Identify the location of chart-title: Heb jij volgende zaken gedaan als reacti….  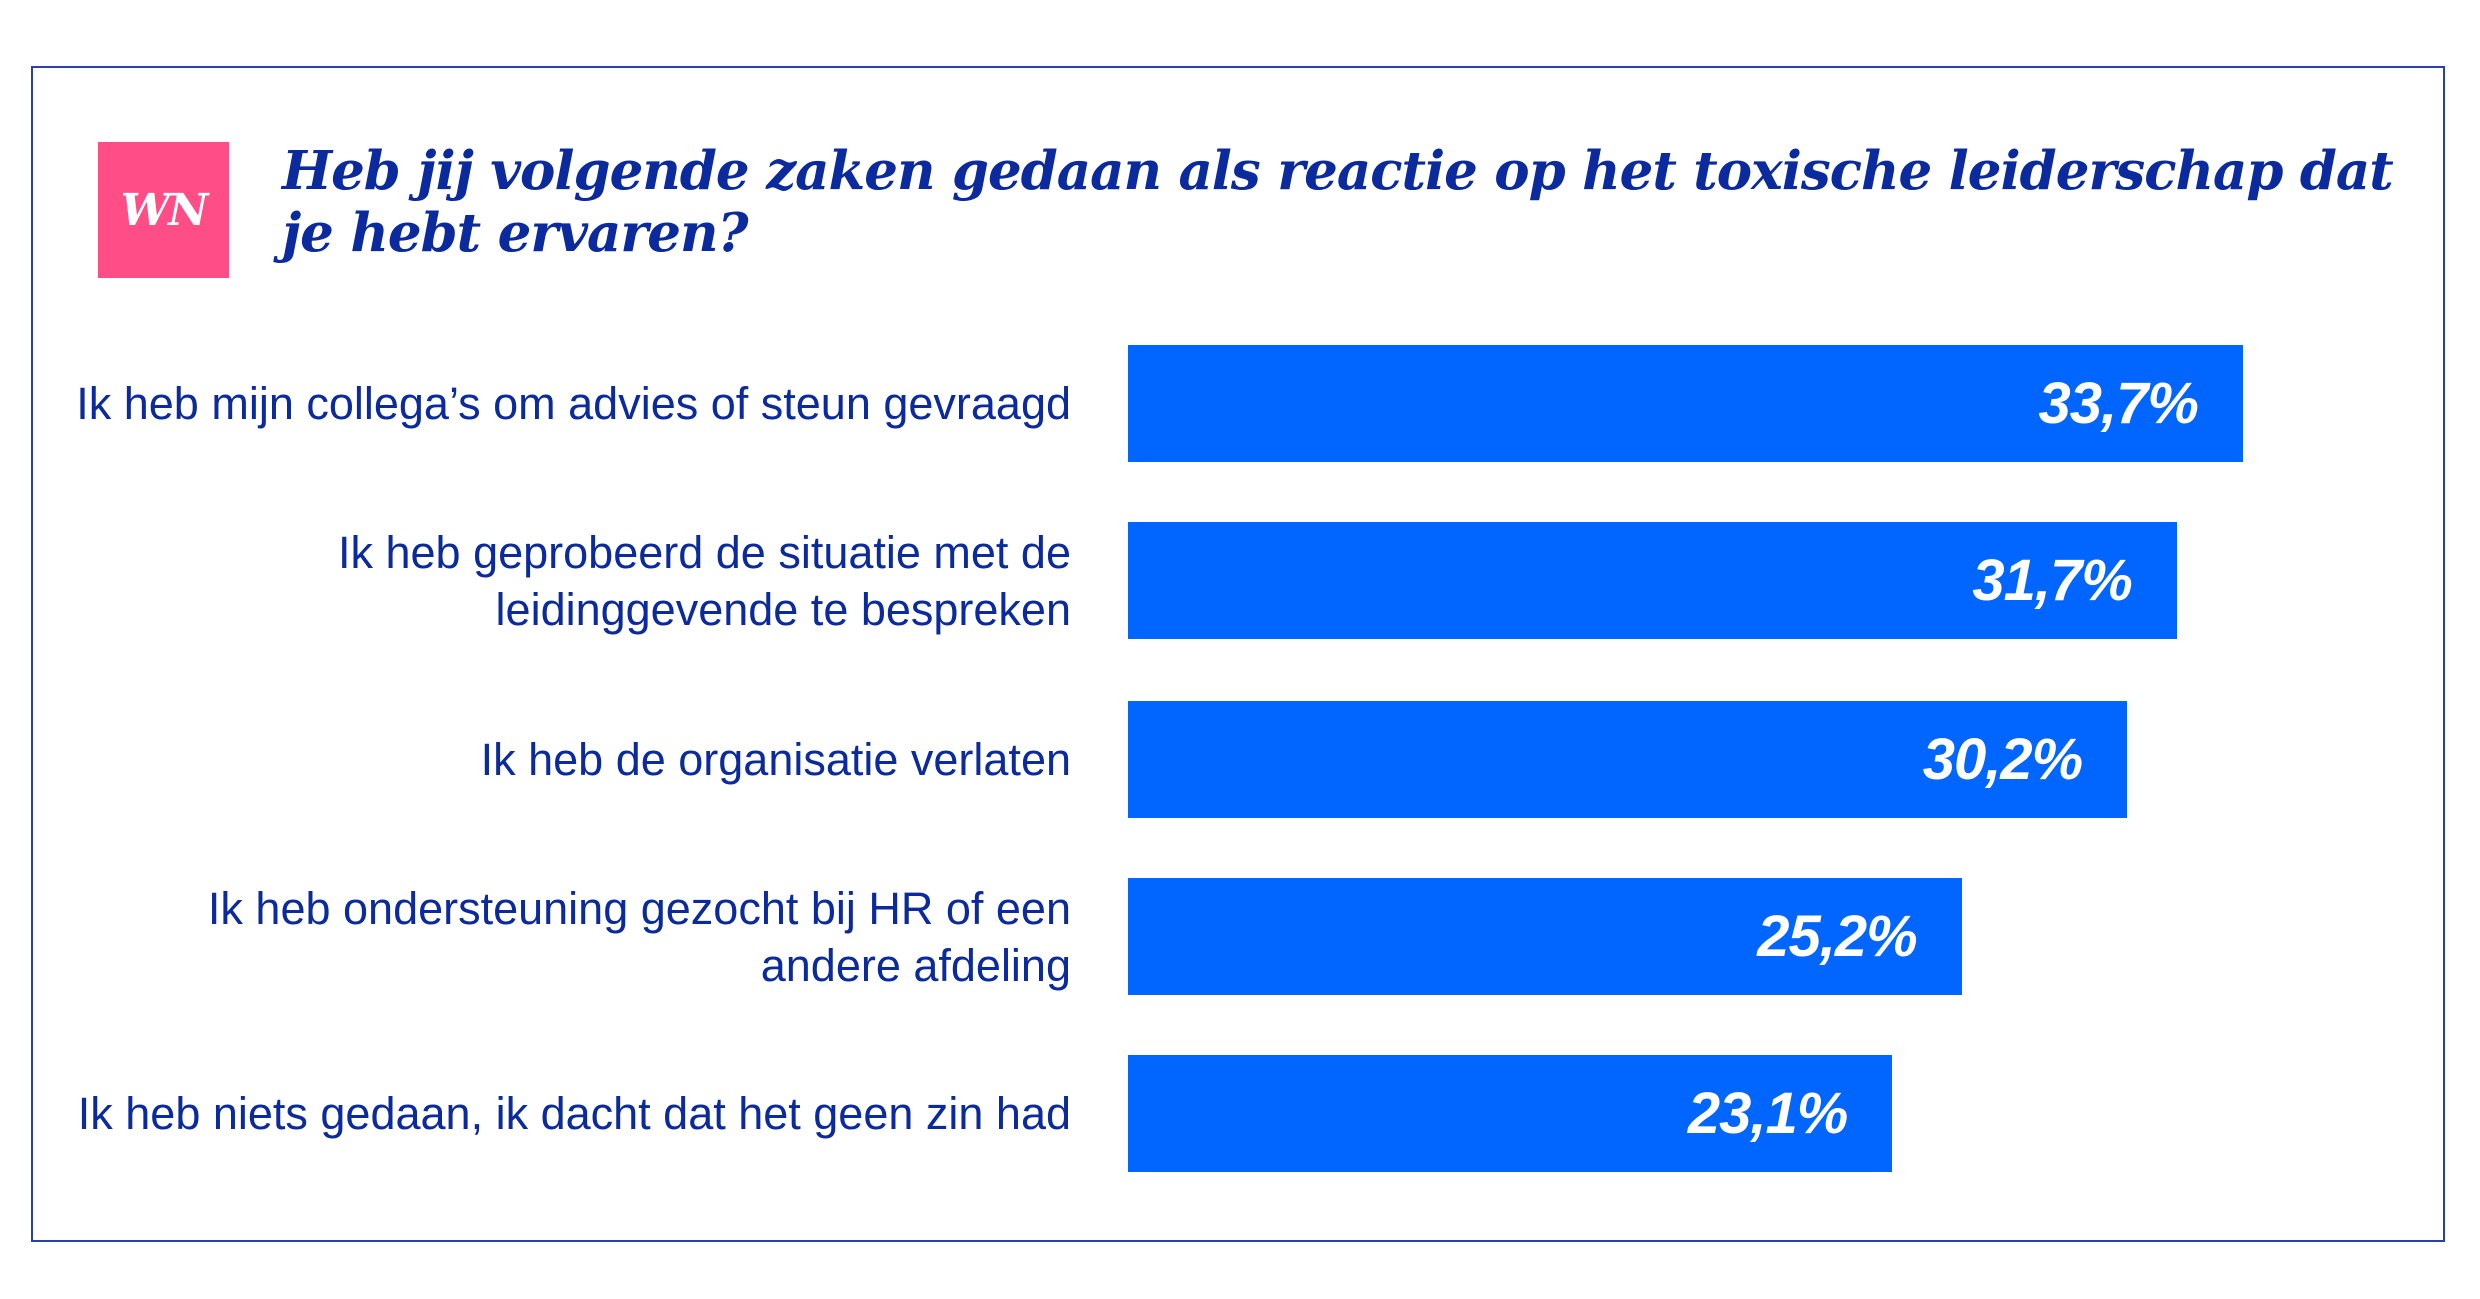
(1338, 202).